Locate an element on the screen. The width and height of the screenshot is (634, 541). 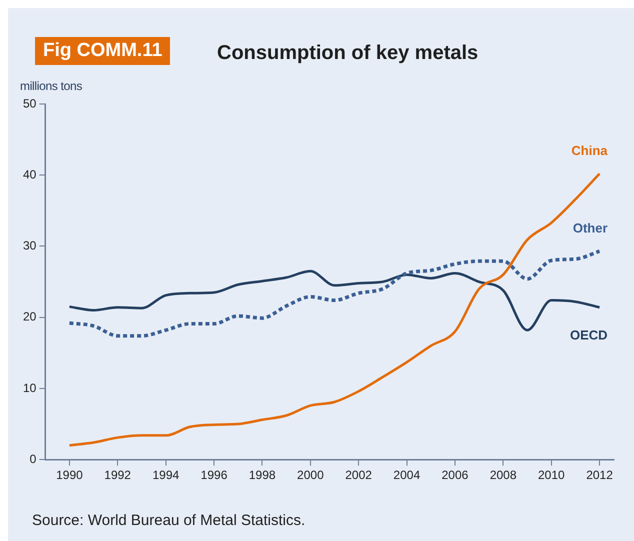
x-tick-label: 2012 is located at coordinates (600, 475).